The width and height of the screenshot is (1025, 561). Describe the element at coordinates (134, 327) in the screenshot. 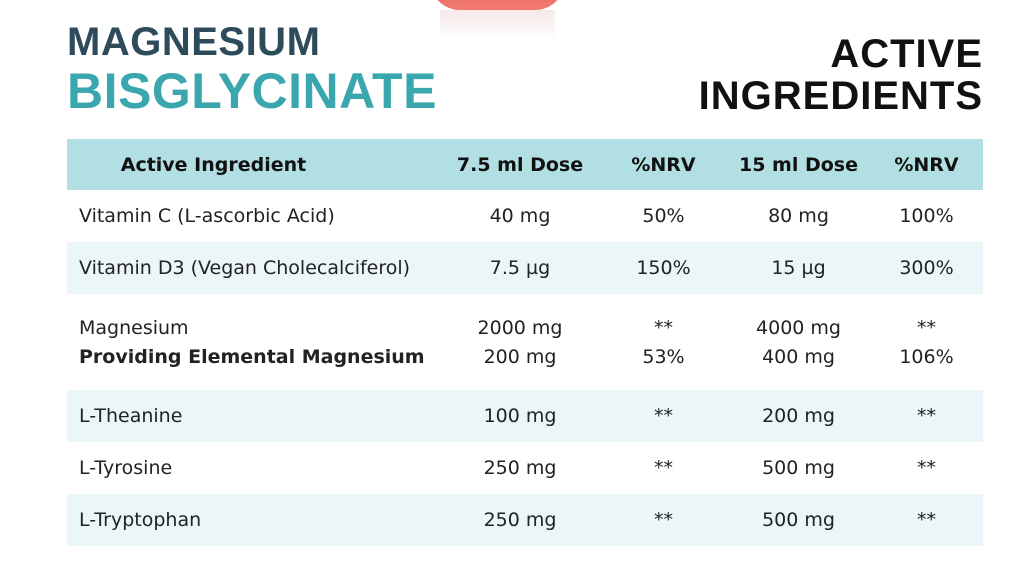

I see `table-cell: Magnesium` at that location.